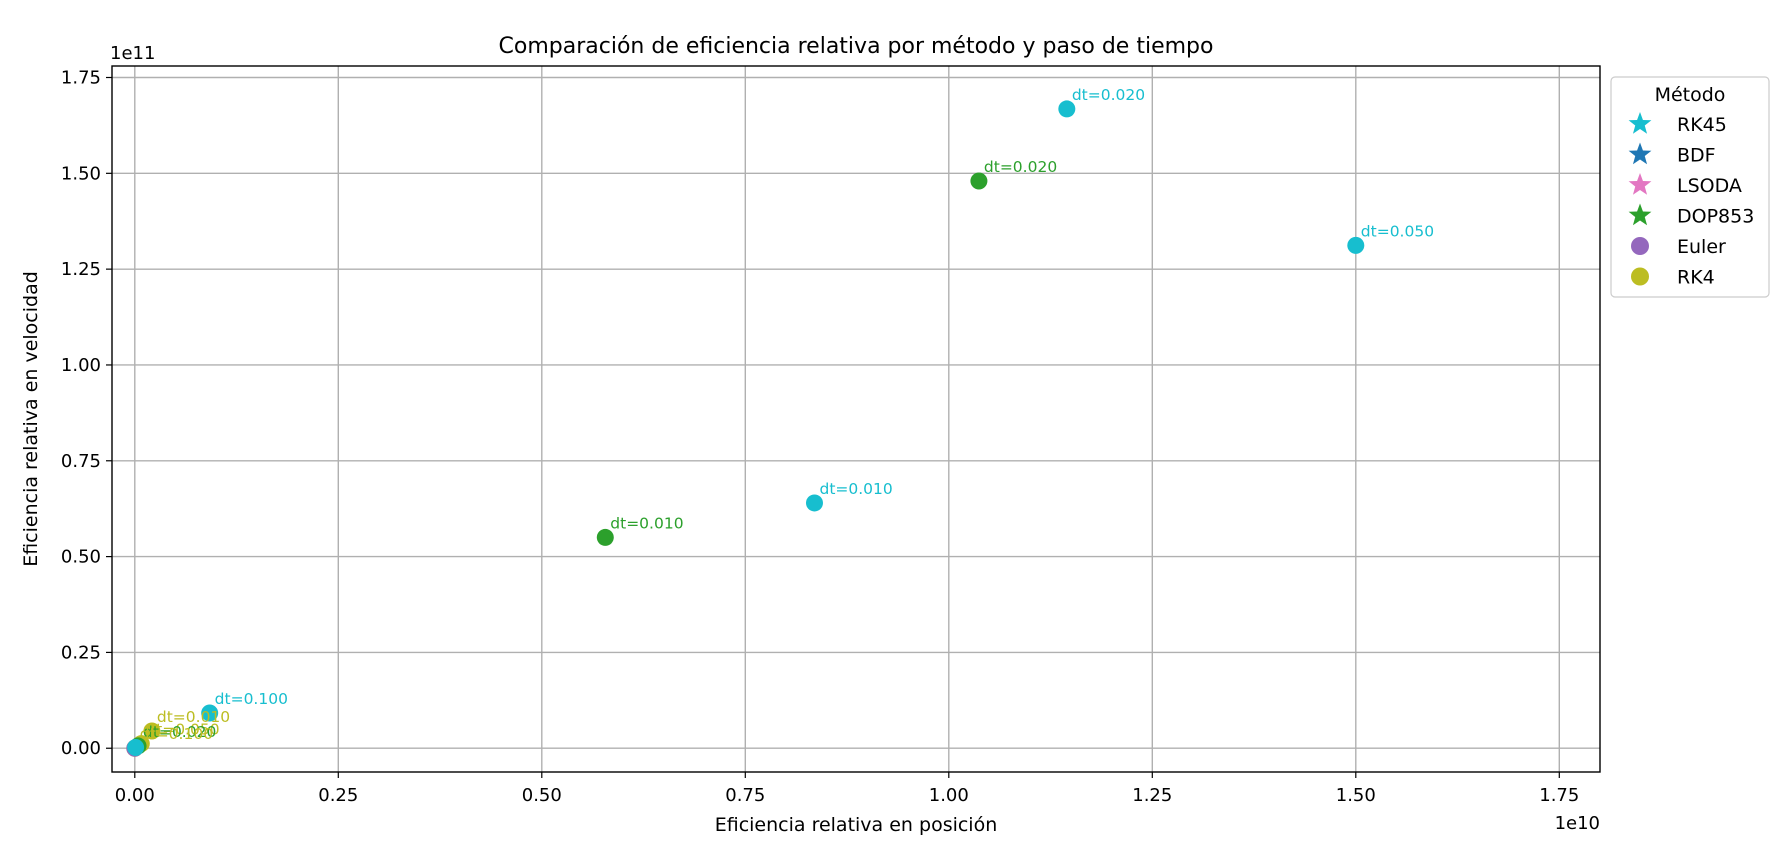 Image resolution: width=1777 pixels, height=847 pixels. I want to click on legend-label: RK45, so click(1702, 125).